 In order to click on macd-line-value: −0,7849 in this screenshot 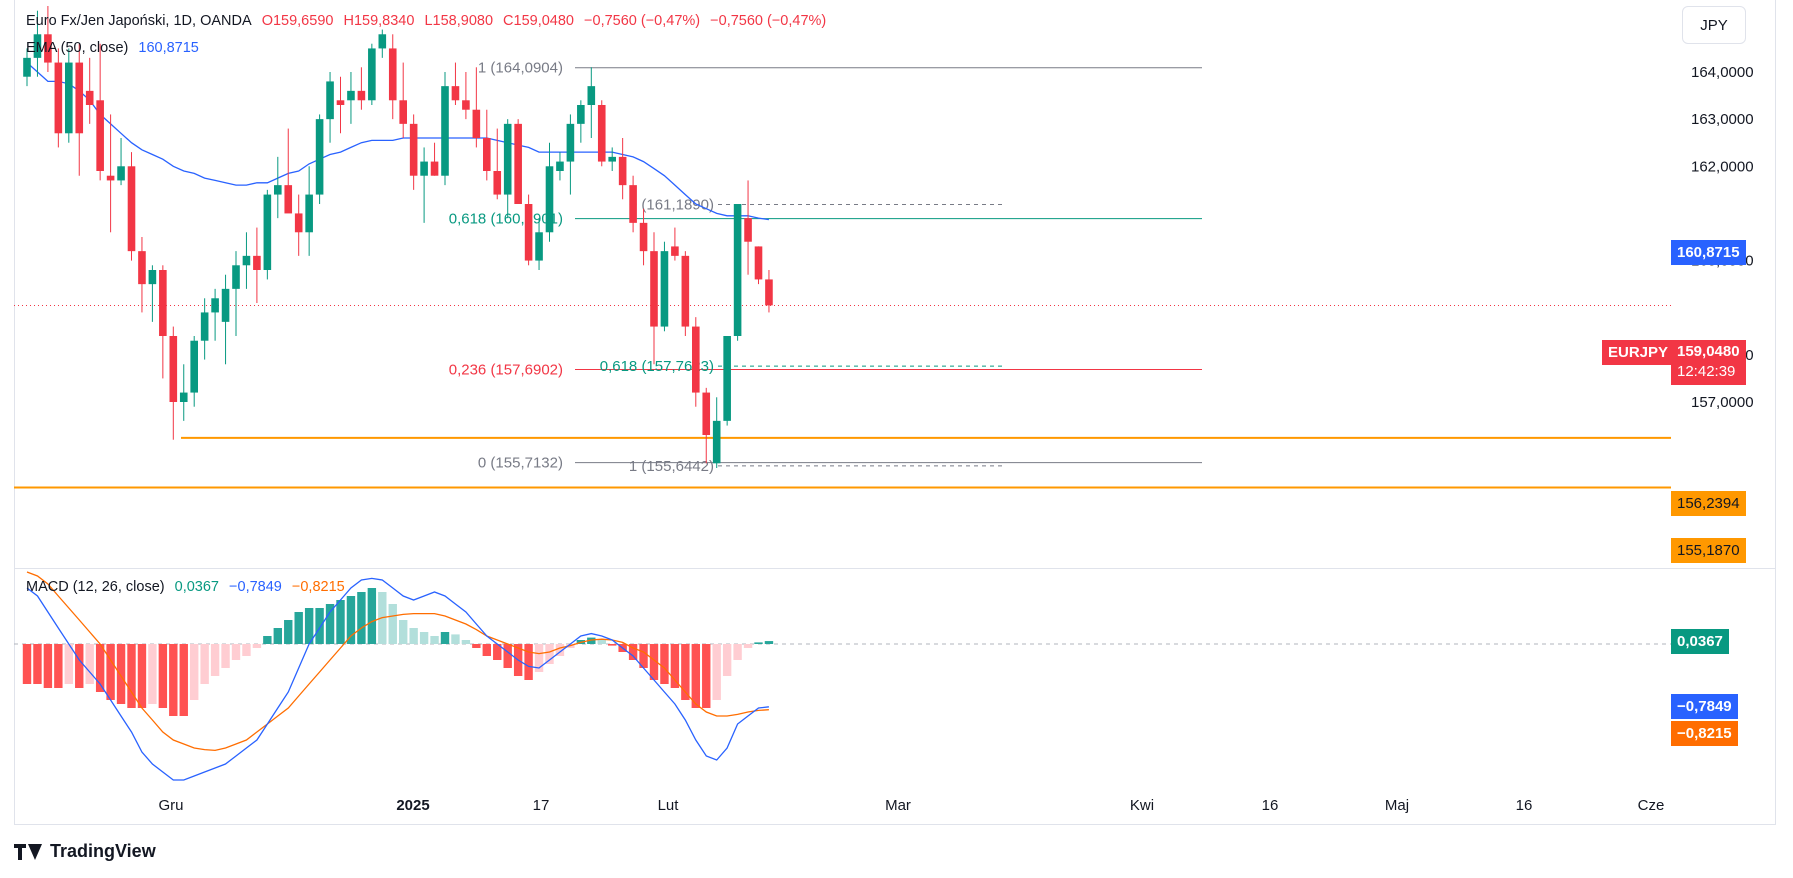, I will do `click(255, 587)`.